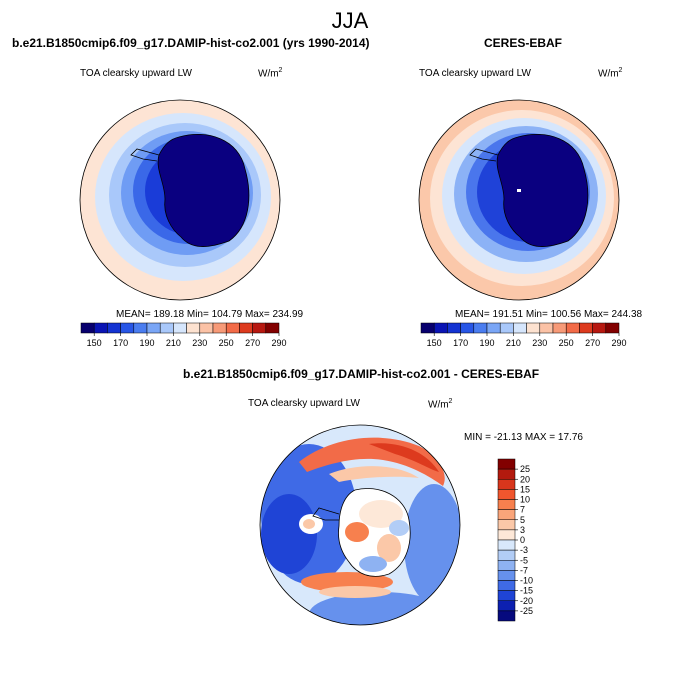 This screenshot has width=700, height=700. What do you see at coordinates (523, 437) in the screenshot?
I see `diff-stats: MIN = -21.13 MAX = 17.76` at bounding box center [523, 437].